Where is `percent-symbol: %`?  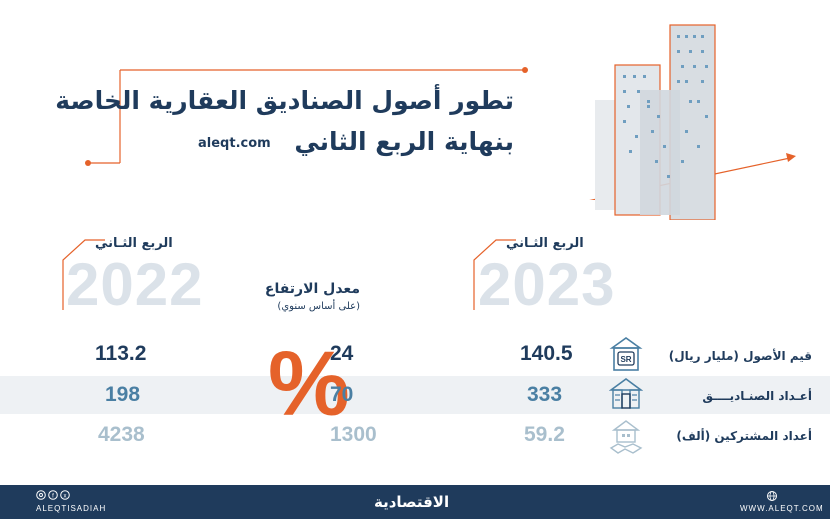 percent-symbol: % is located at coordinates (309, 384).